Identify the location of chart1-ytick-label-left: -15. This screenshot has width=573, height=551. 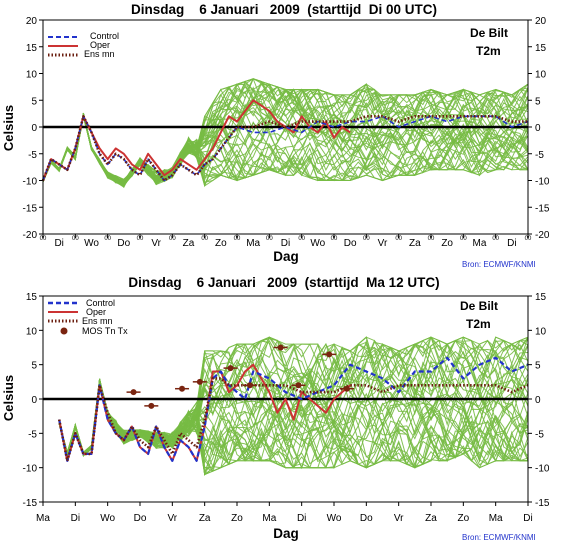
(30, 208).